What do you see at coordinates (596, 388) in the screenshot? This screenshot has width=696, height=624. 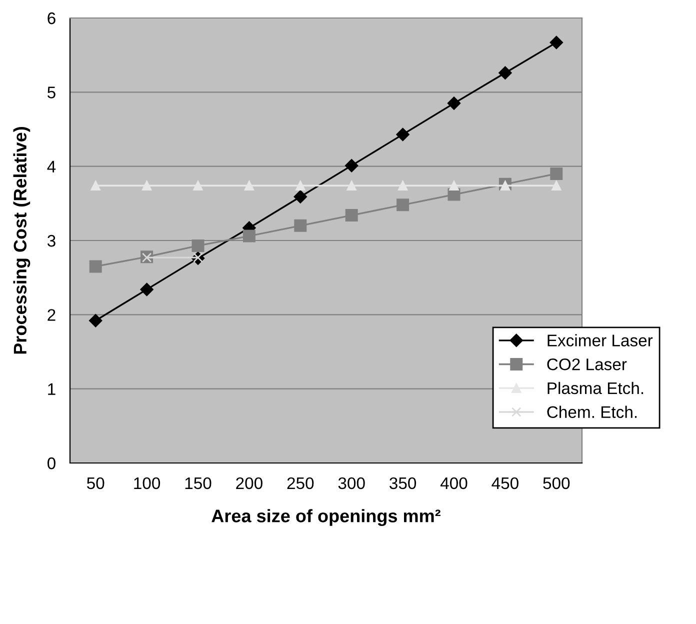 I see `legend-label: Plasma Etch.` at bounding box center [596, 388].